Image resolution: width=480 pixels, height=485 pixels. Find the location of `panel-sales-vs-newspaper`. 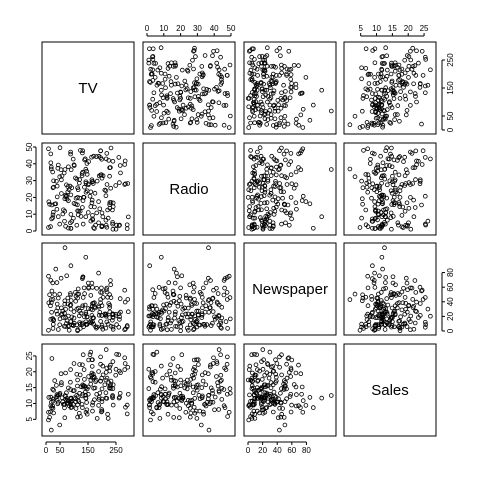

panel-sales-vs-newspaper is located at coordinates (290, 390).